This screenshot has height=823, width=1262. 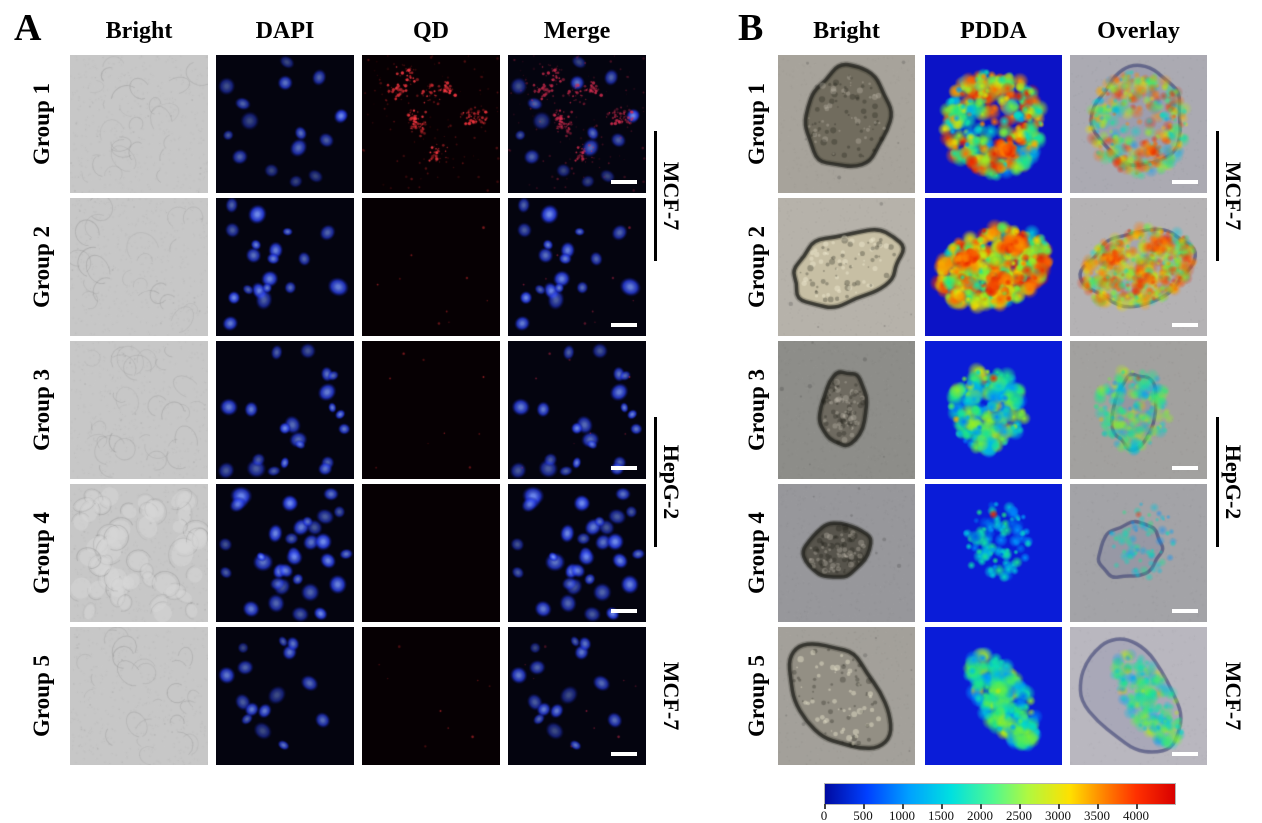 I want to click on panelB-group5-pdda-heatmap-canvas, so click(x=993, y=696).